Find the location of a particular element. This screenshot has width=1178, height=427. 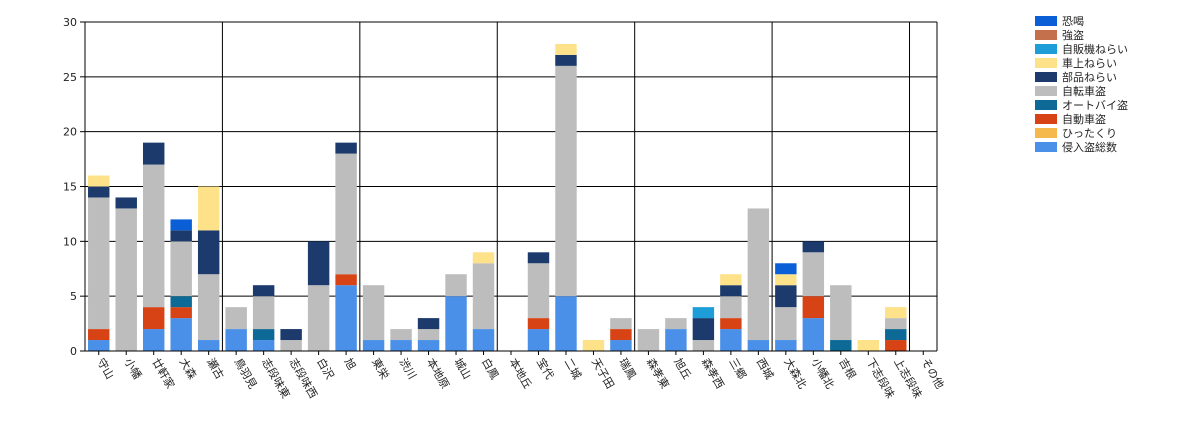

legend-entry-label: 侵入盗総数 is located at coordinates (1089, 147).